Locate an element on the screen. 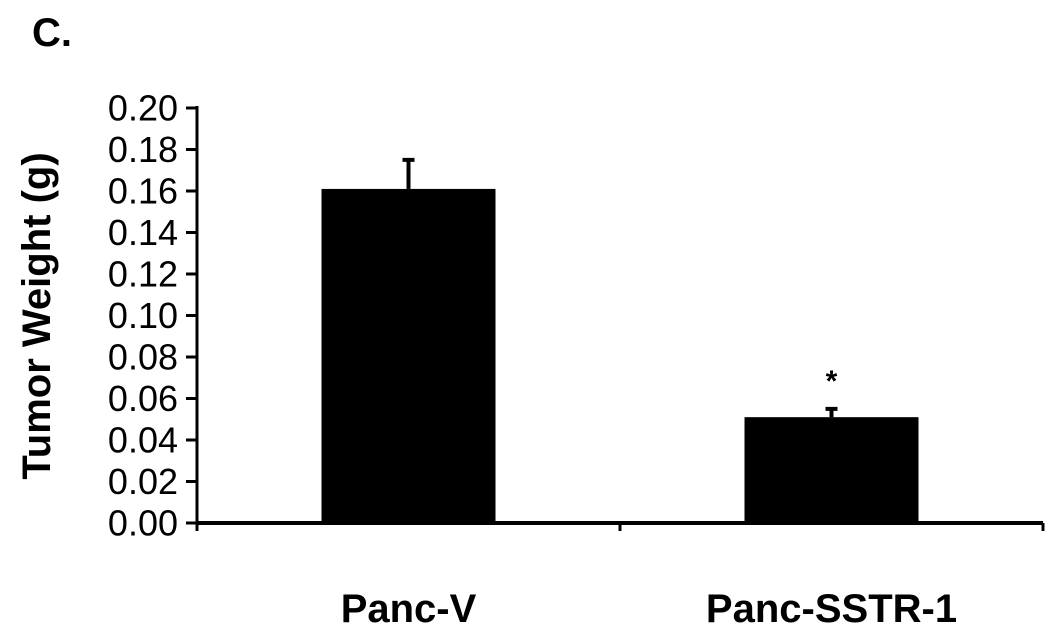  significance-marker: * is located at coordinates (832, 381).